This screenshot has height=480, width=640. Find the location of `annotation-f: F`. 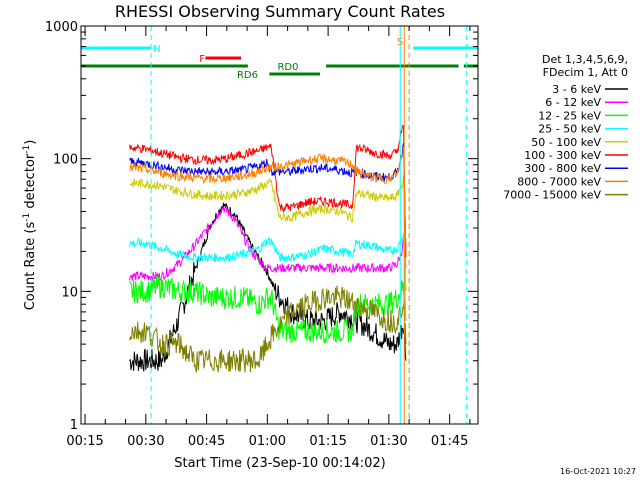

annotation-f: F is located at coordinates (202, 59).